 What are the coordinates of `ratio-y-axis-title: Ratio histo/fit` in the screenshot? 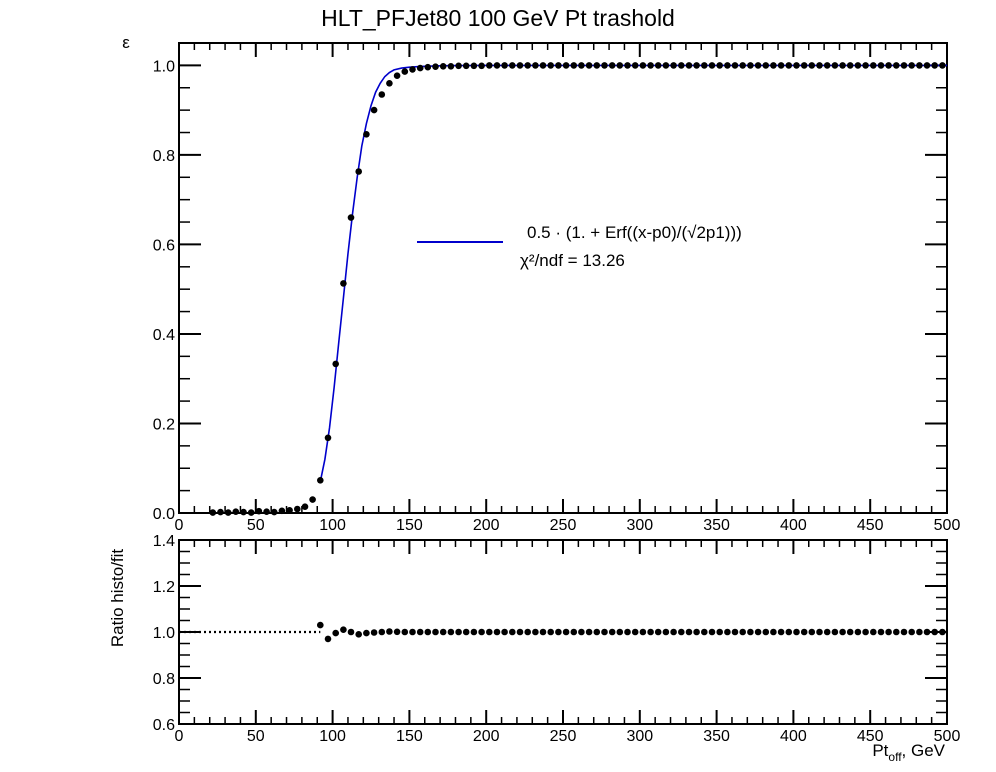 It's located at (117, 598).